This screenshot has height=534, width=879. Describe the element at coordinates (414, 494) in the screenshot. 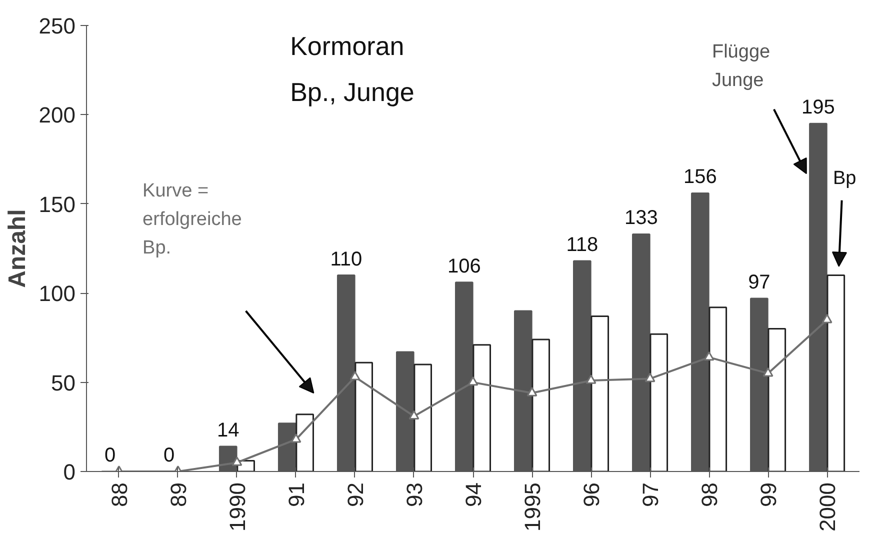

I see `x-tick-label: 93` at that location.